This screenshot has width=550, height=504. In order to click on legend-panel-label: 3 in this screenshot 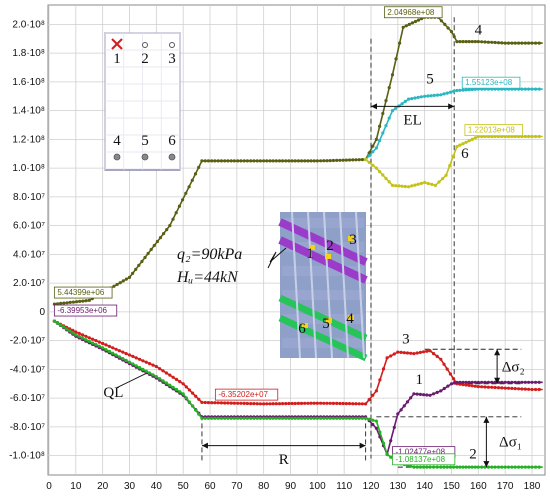, I will do `click(172, 59)`.